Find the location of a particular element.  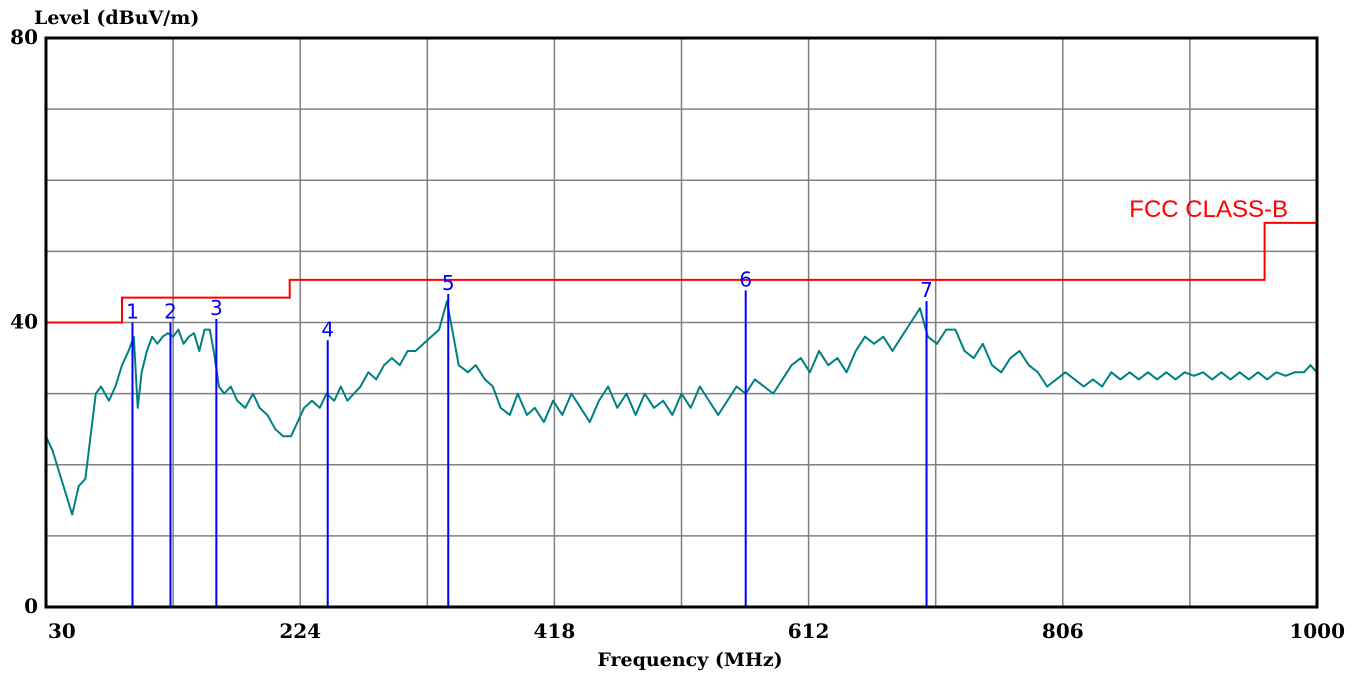

marker-label-3: 3 is located at coordinates (216, 308).